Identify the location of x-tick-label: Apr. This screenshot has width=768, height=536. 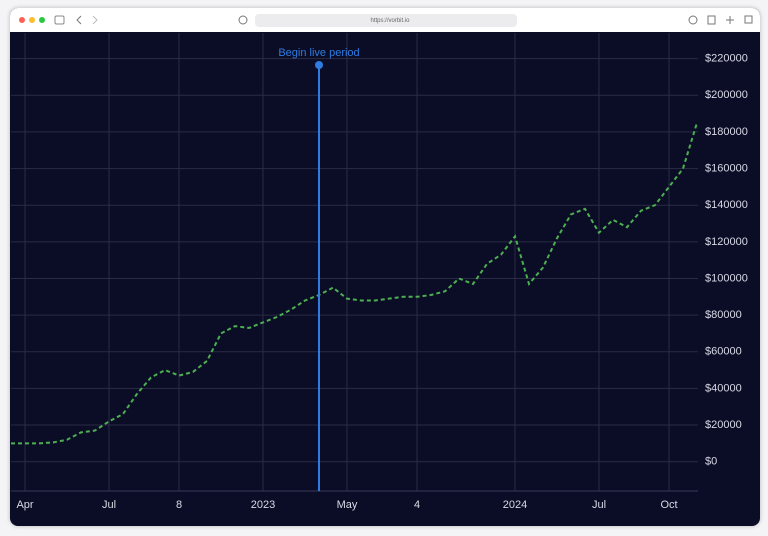
(24, 505).